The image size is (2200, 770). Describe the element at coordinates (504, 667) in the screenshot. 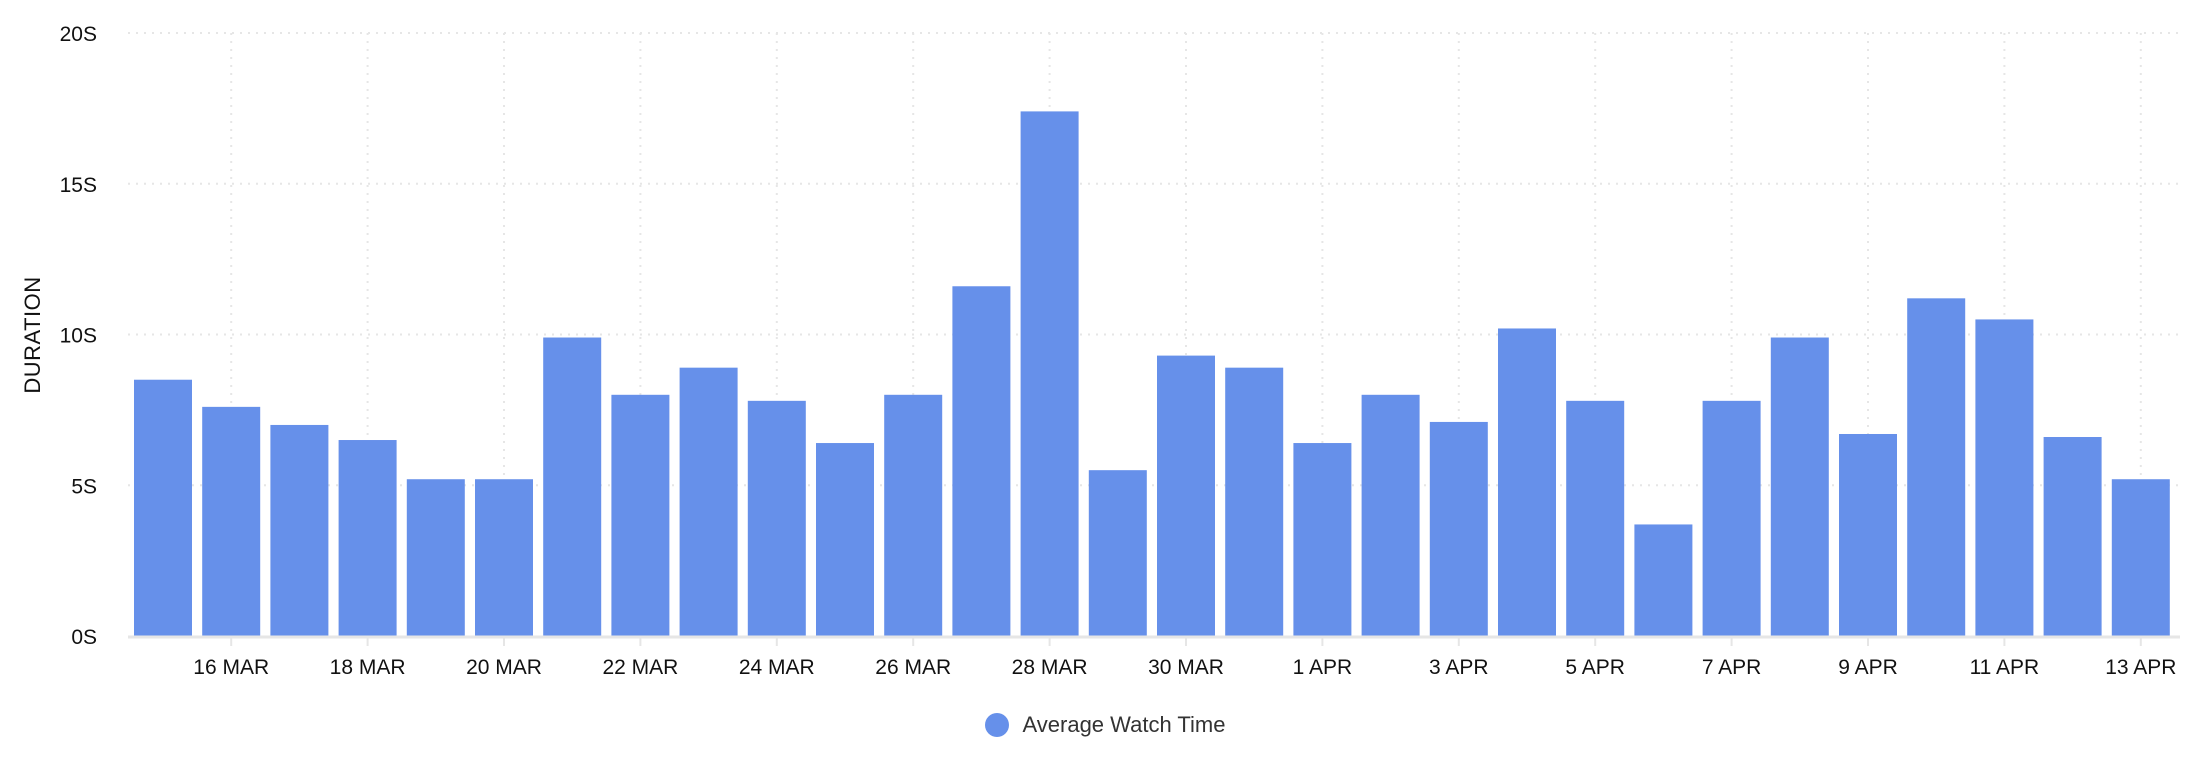

I see `x-tick-label: 20 MAR` at that location.